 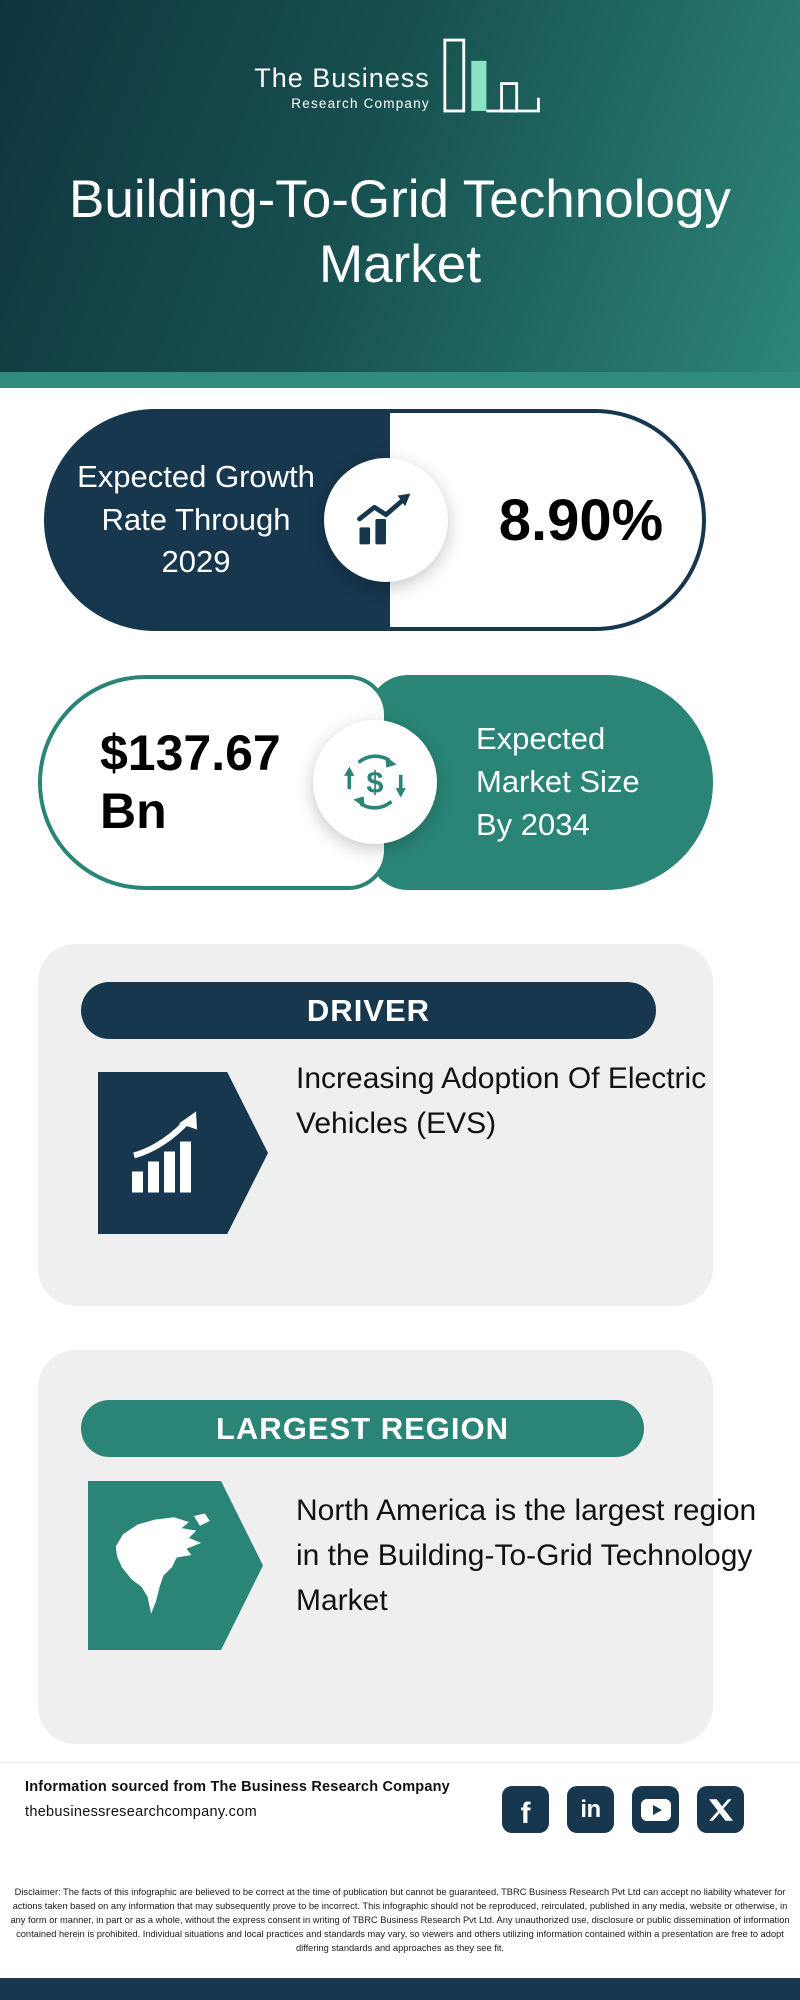 What do you see at coordinates (400, 1762) in the screenshot?
I see `footer-divider` at bounding box center [400, 1762].